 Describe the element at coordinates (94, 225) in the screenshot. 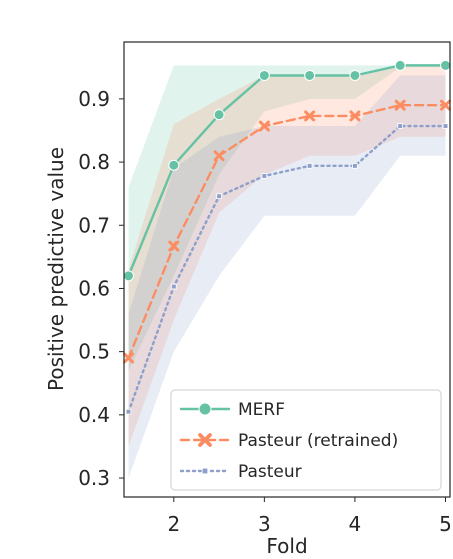

I see `y-tick-label: 0.7` at that location.